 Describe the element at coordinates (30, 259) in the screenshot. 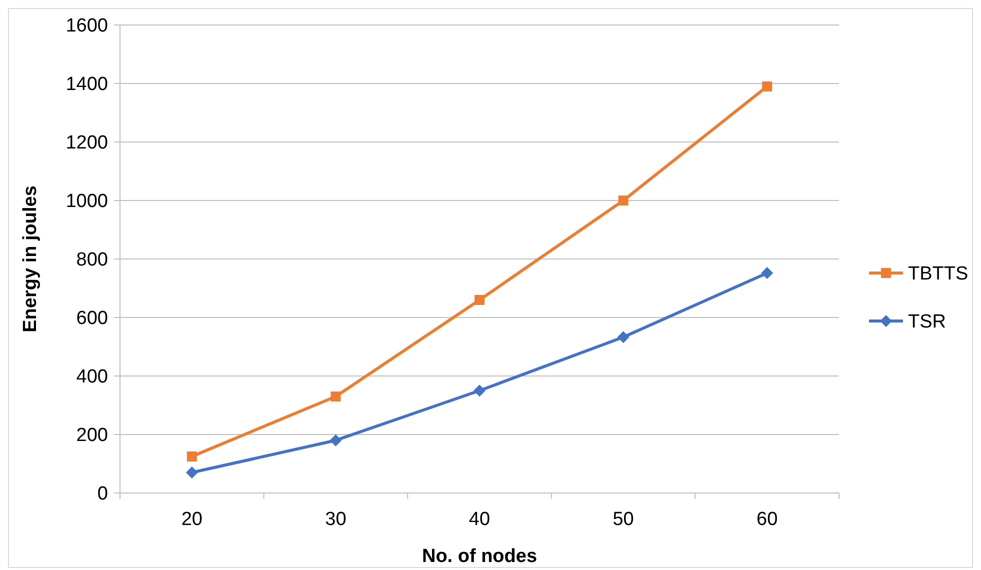

I see `y-axis-title: Energy in joules` at that location.